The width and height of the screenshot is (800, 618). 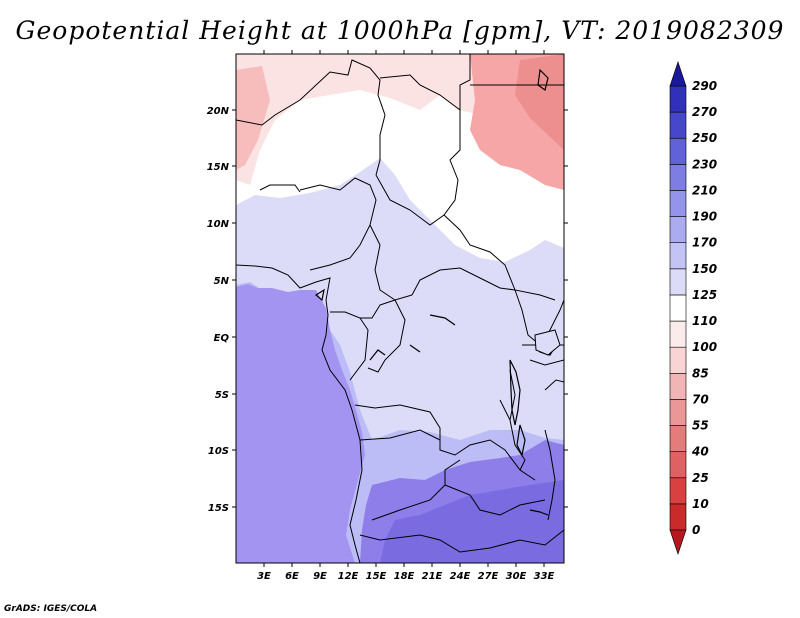 What do you see at coordinates (539, 102) in the screenshot?
I see `height-field-north-red-core` at bounding box center [539, 102].